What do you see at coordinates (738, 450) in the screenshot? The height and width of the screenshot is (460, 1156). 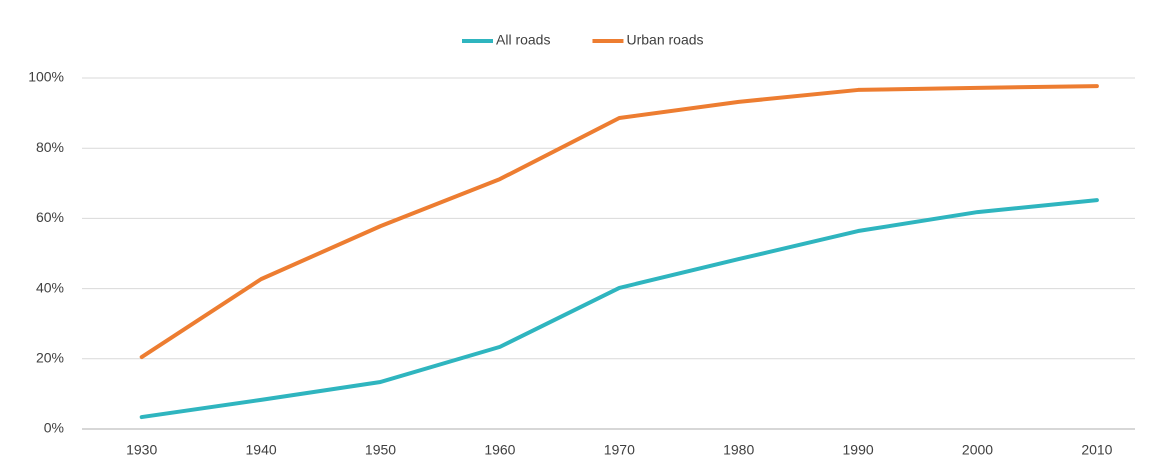 I see `x-tick-label: 1980` at bounding box center [738, 450].